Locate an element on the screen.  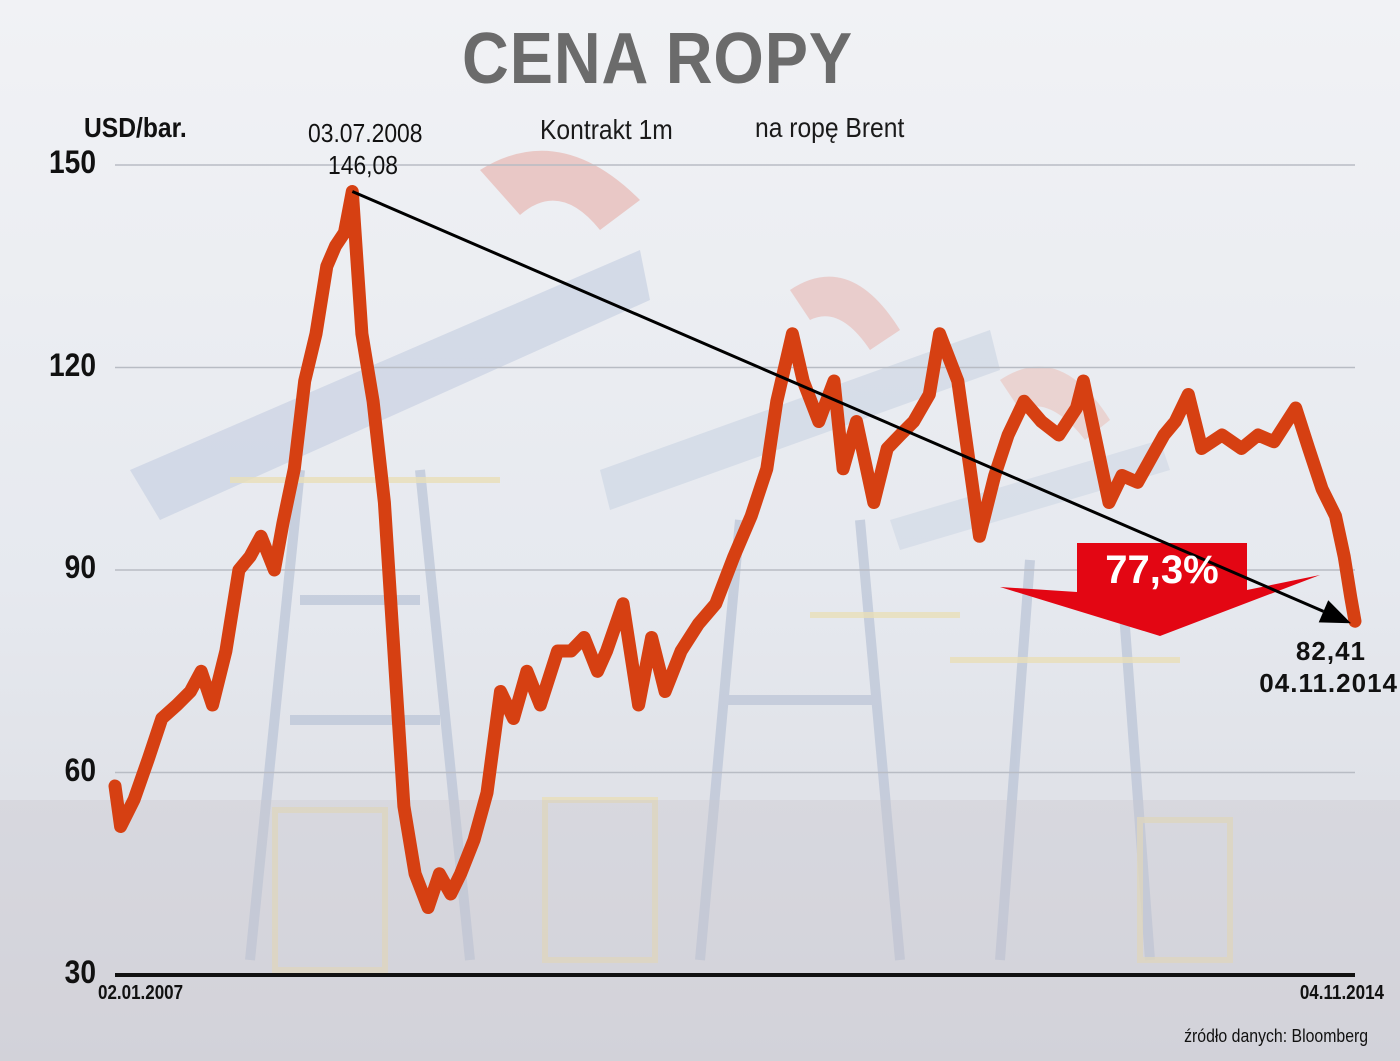
y-tick-120: 120 is located at coordinates (72, 365).